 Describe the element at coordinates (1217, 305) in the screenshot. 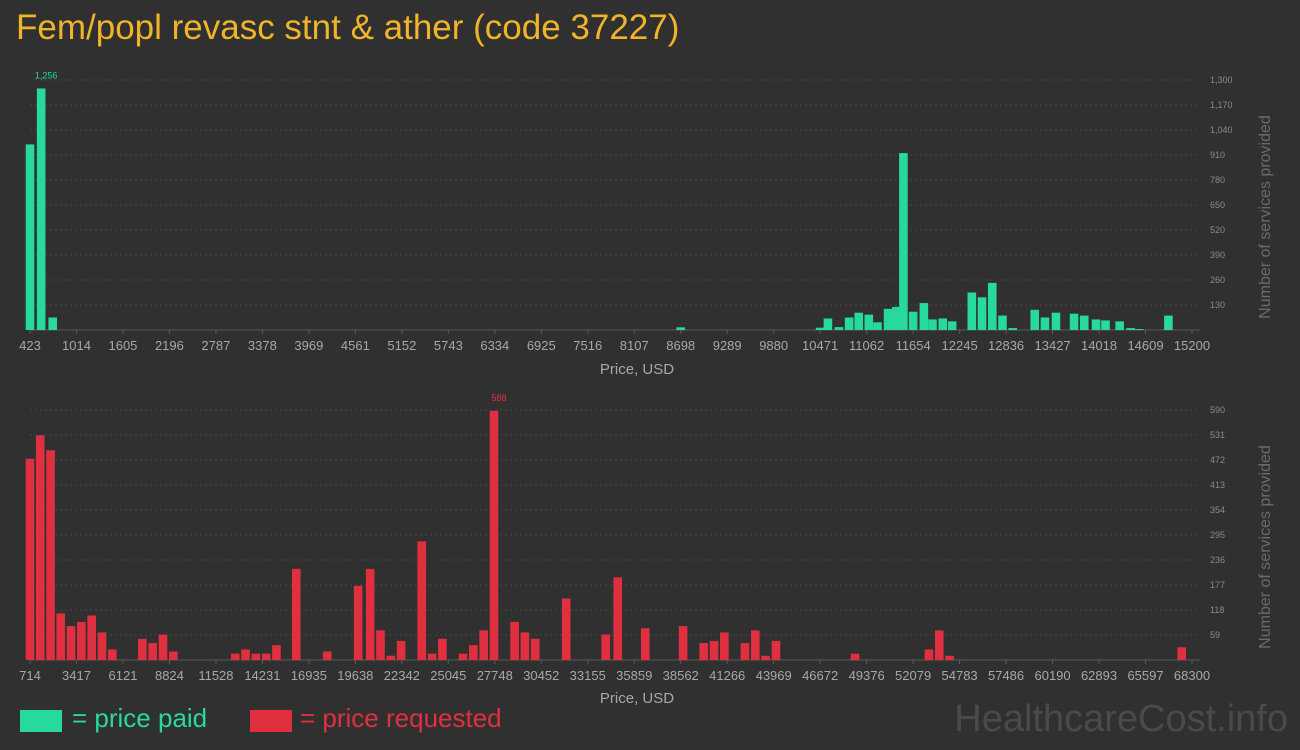

I see `y-tick-label-paid: 130` at that location.